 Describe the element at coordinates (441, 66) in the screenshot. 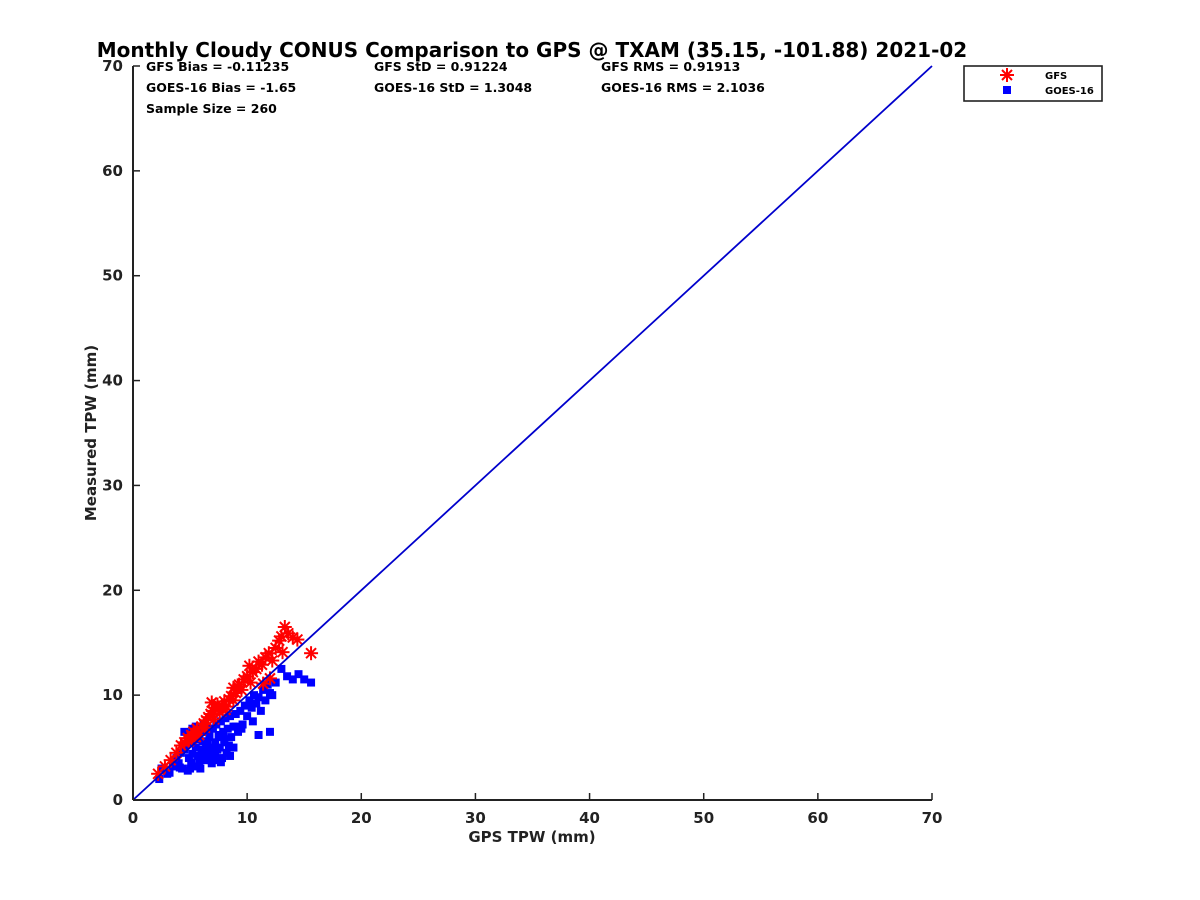

I see `gfs-std-text: GFS StD = 0.91224` at that location.